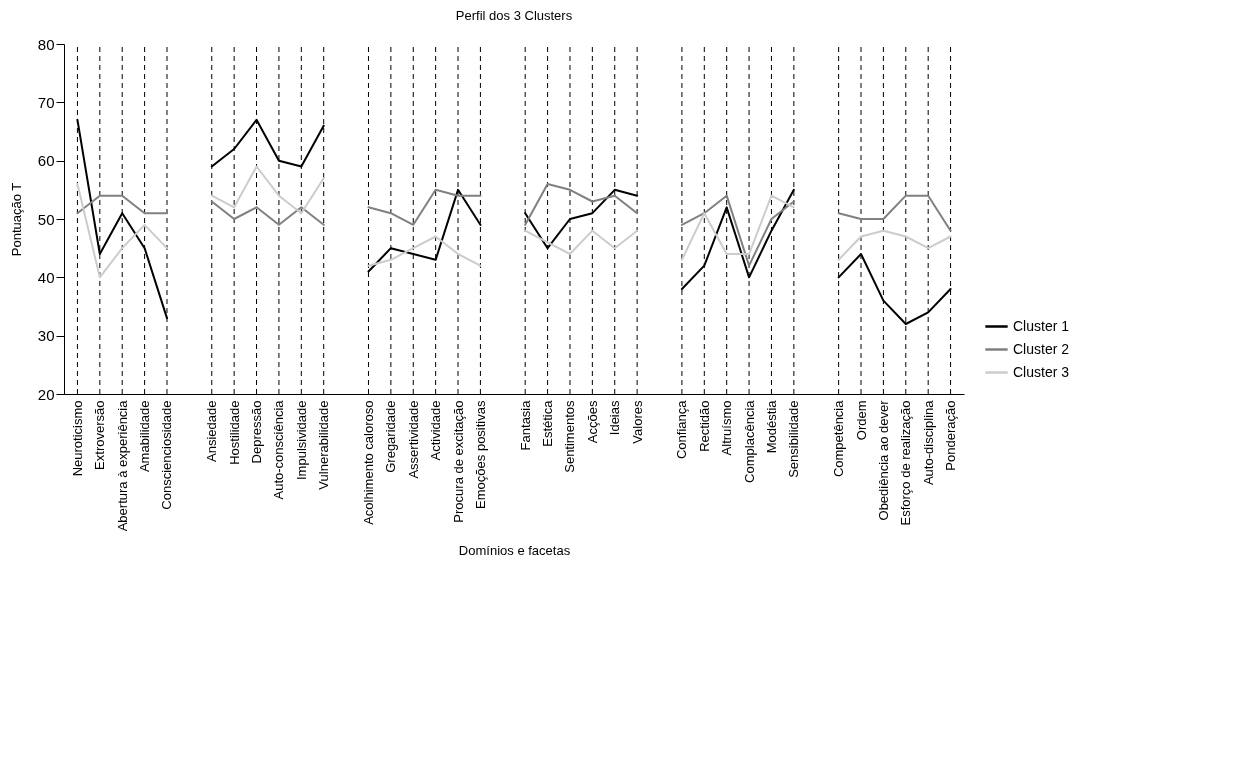 The height and width of the screenshot is (759, 1258). I want to click on x-tick-label: Ansiedade, so click(212, 431).